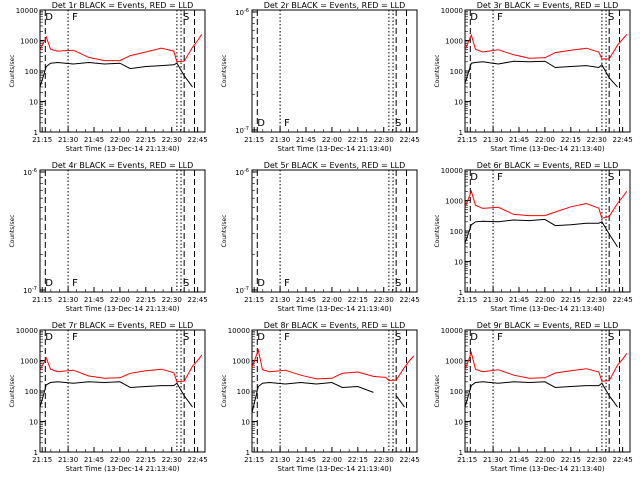 This screenshot has width=640, height=480. I want to click on y-tick-exponent: -7, so click(34, 289).